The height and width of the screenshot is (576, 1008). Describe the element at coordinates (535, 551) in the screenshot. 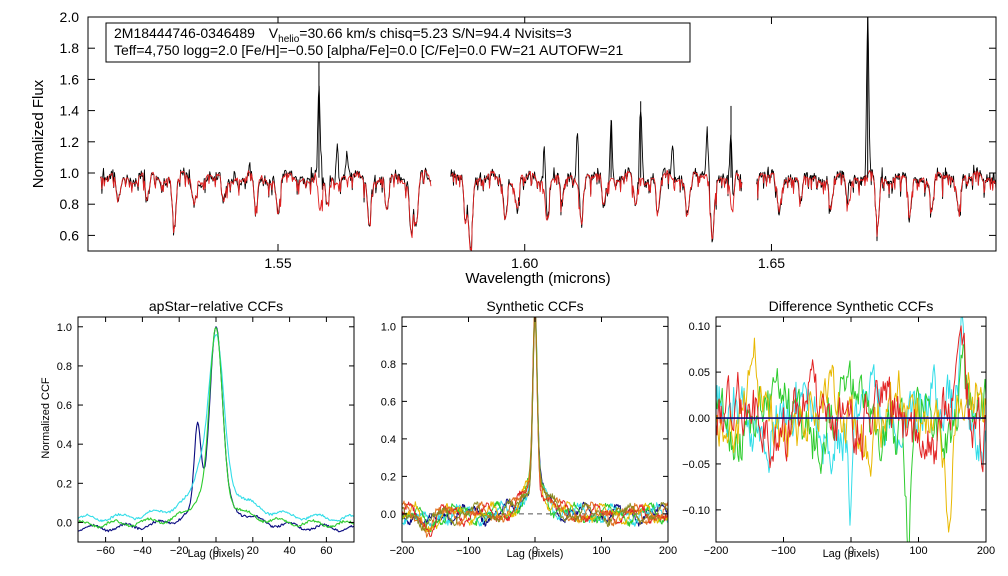

I see `synthetic-ccf-x-tick-label: 0` at that location.